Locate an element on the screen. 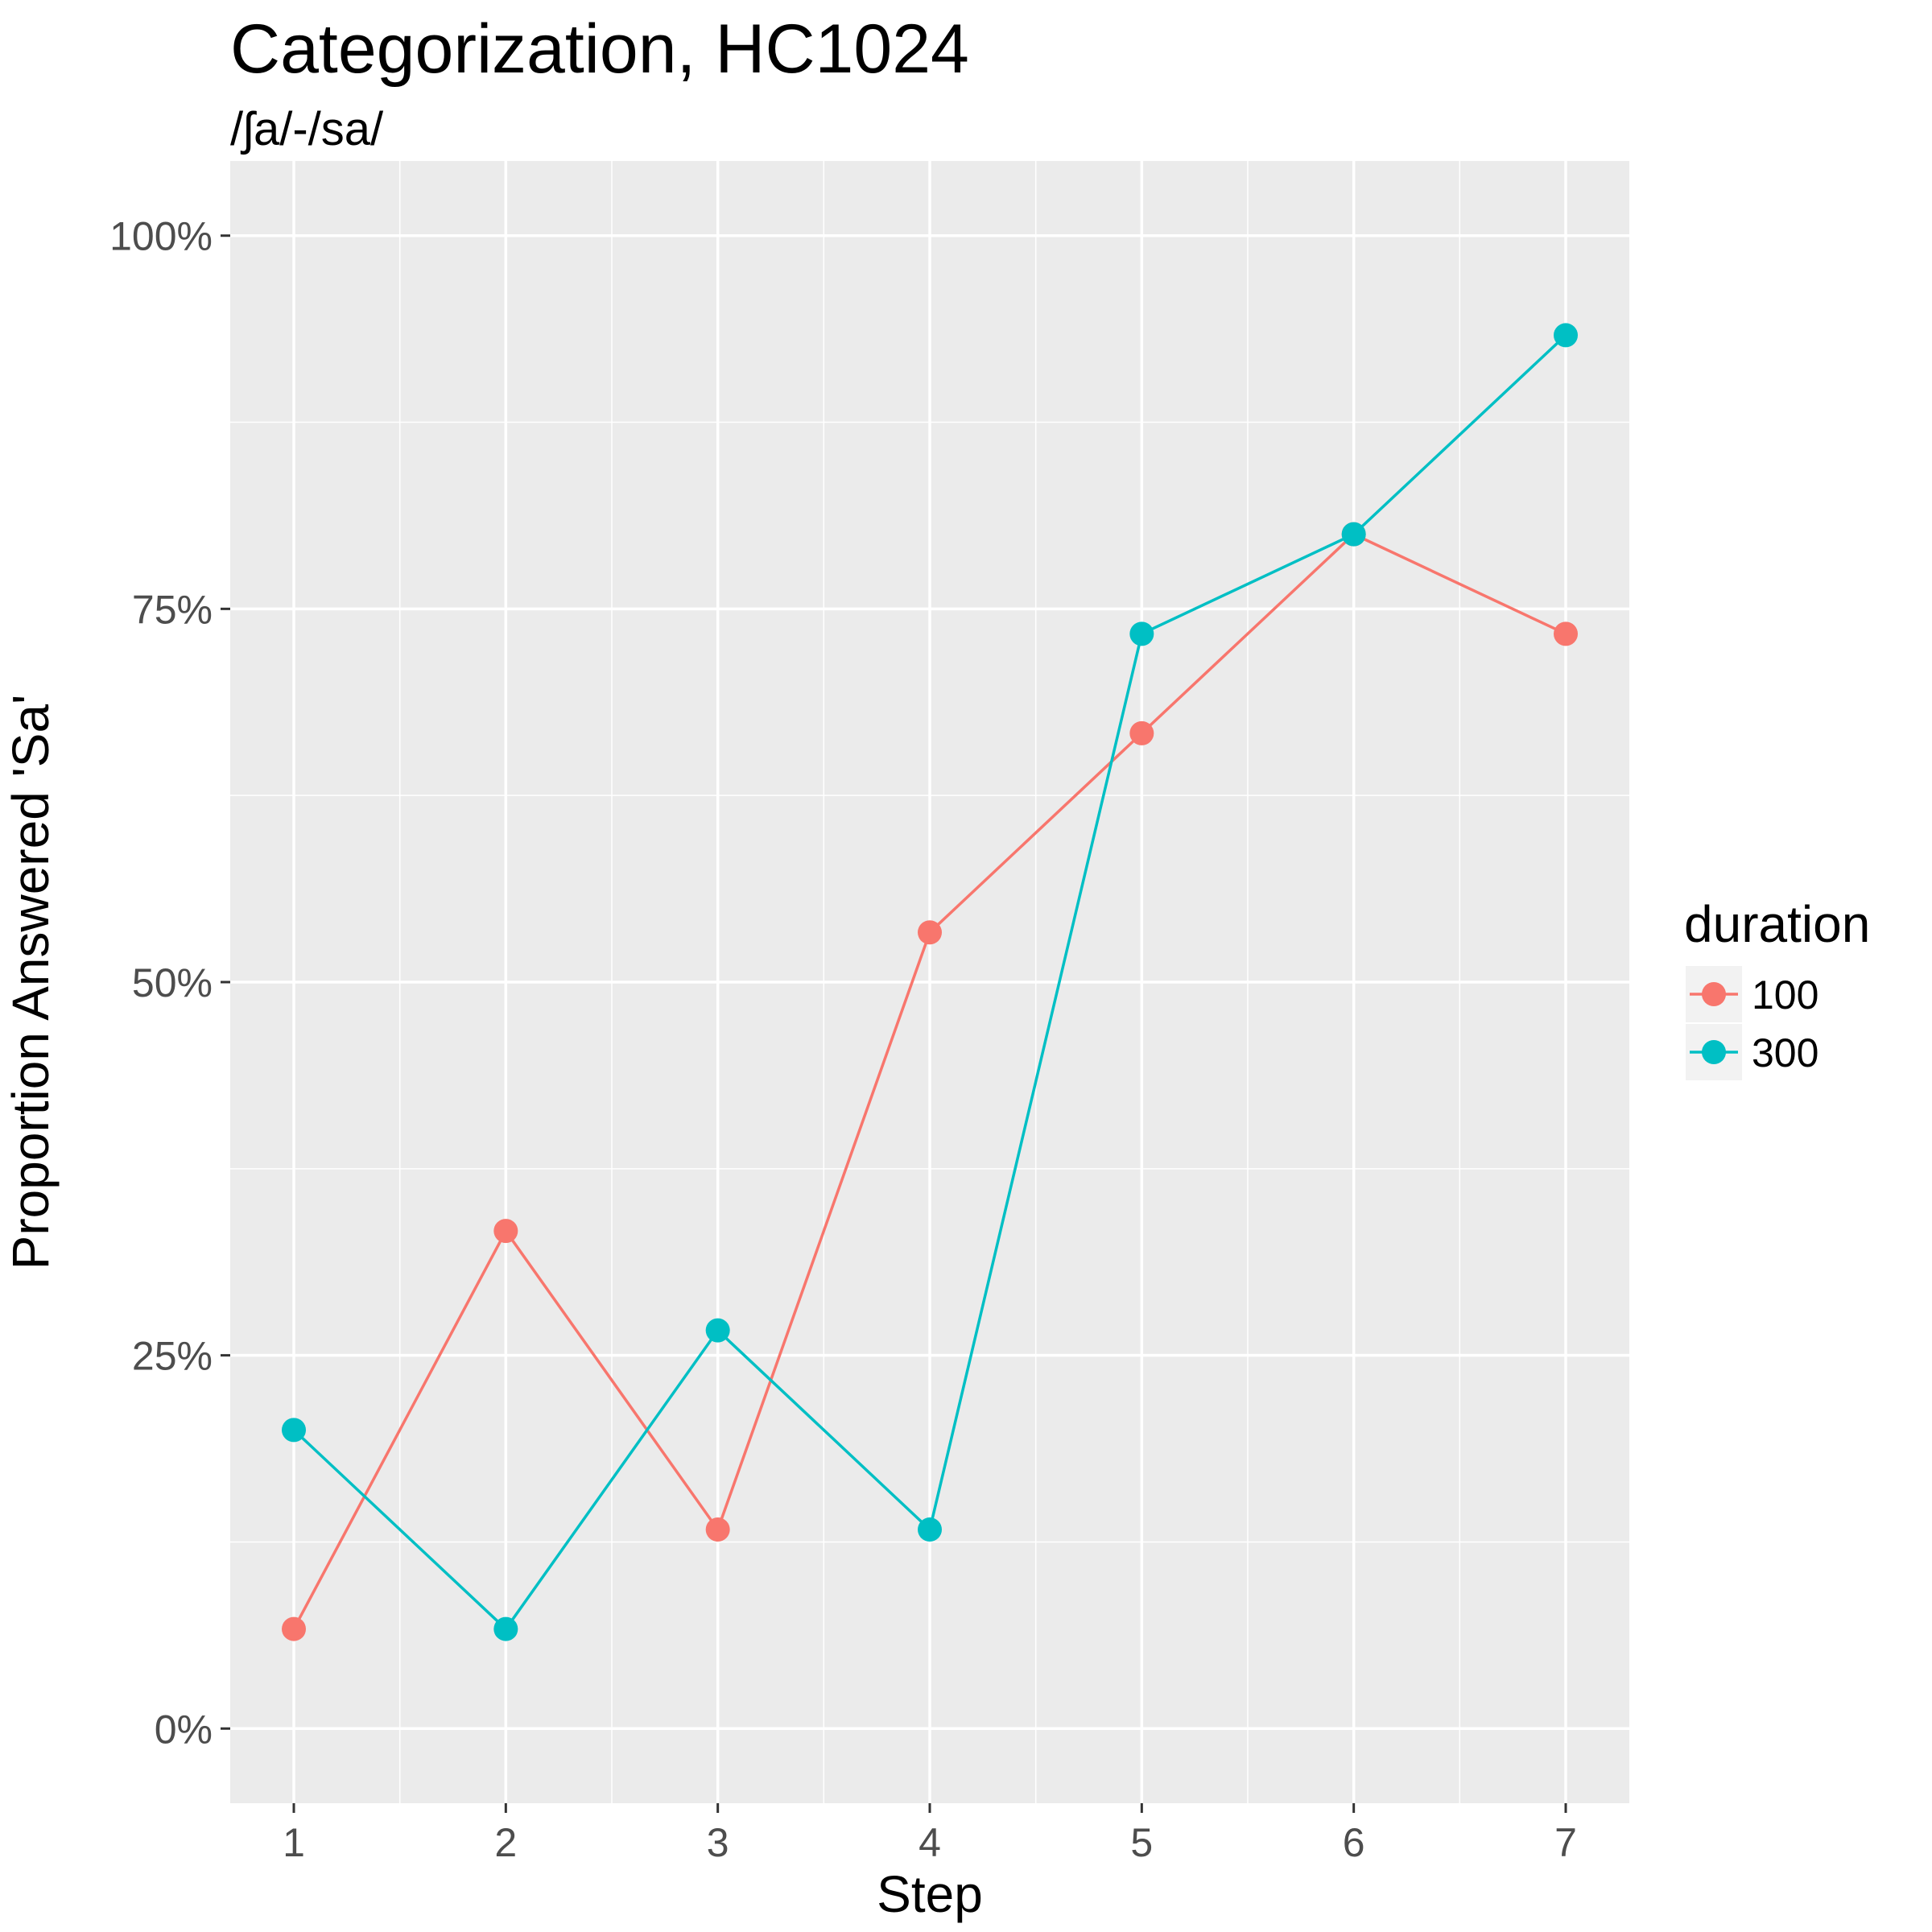  legend-label: 100 is located at coordinates (1785, 995).